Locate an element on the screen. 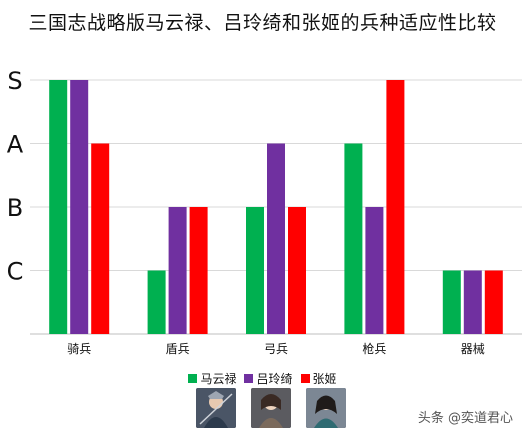 This screenshot has width=525, height=435. legend-item: 吕玲绮 is located at coordinates (268, 378).